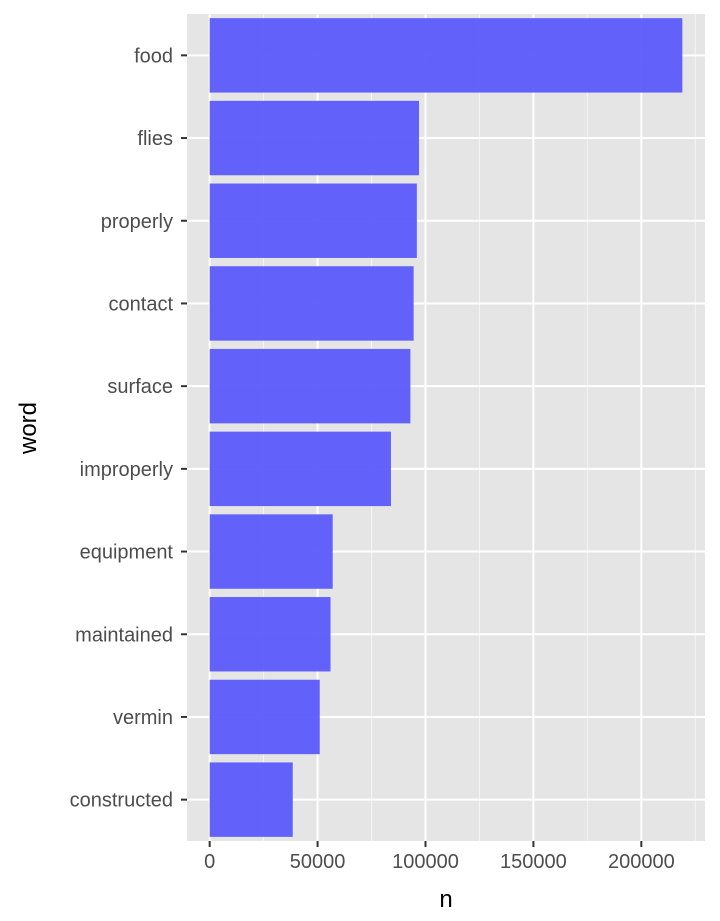 The width and height of the screenshot is (720, 921). What do you see at coordinates (445, 899) in the screenshot?
I see `x-axis-title: n` at bounding box center [445, 899].